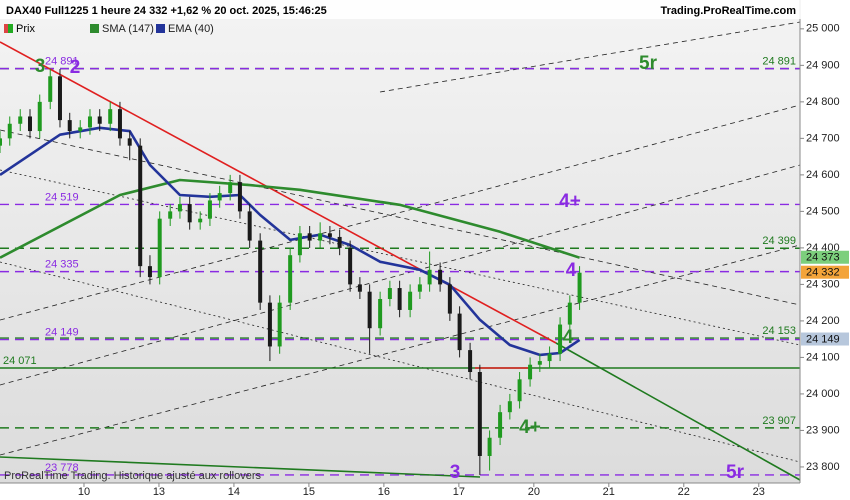 The image size is (850, 500). What do you see at coordinates (459, 492) in the screenshot?
I see `x-tick-label: 17` at bounding box center [459, 492].